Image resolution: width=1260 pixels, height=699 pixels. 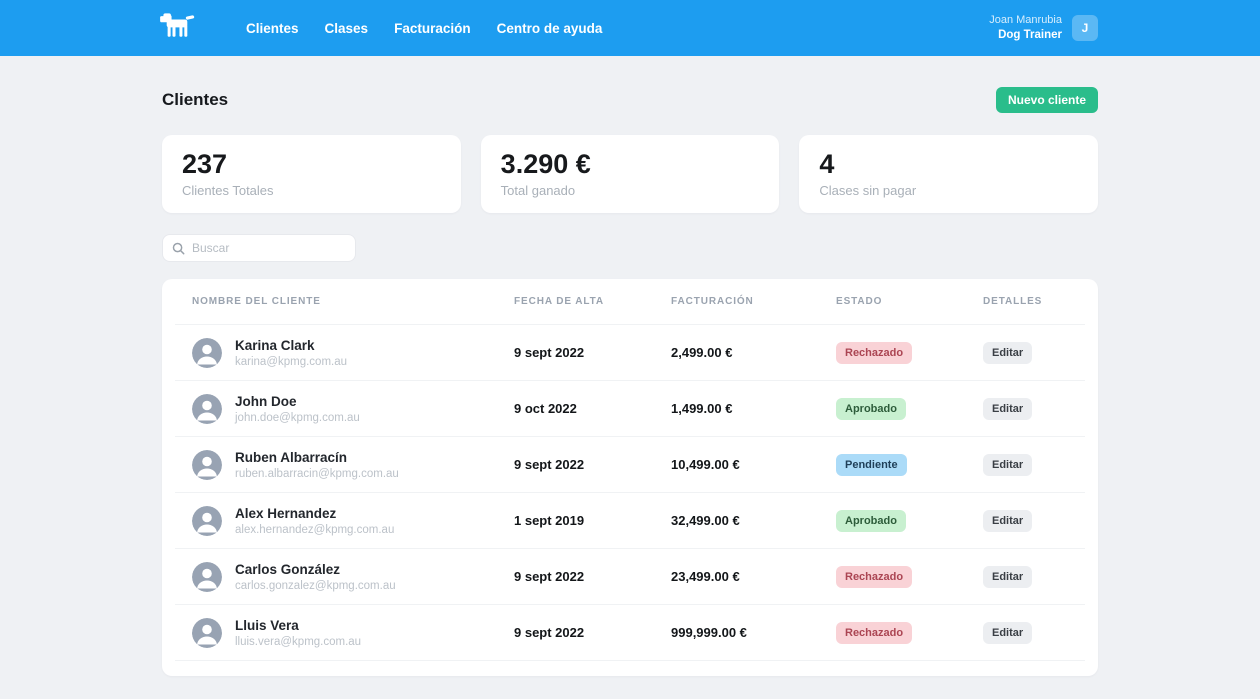 What do you see at coordinates (705, 576) in the screenshot?
I see `billing-amount: 23,499.00 €` at bounding box center [705, 576].